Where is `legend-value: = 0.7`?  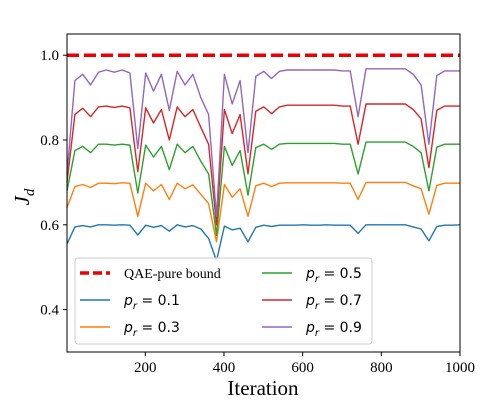
legend-value: = 0.7 is located at coordinates (340, 301).